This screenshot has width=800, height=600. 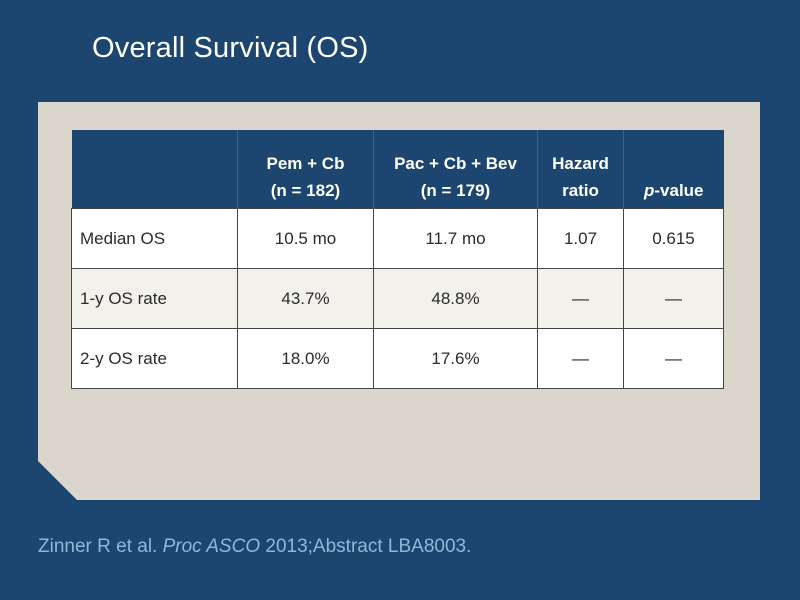 I want to click on table-cell: 18.0%, so click(x=305, y=358).